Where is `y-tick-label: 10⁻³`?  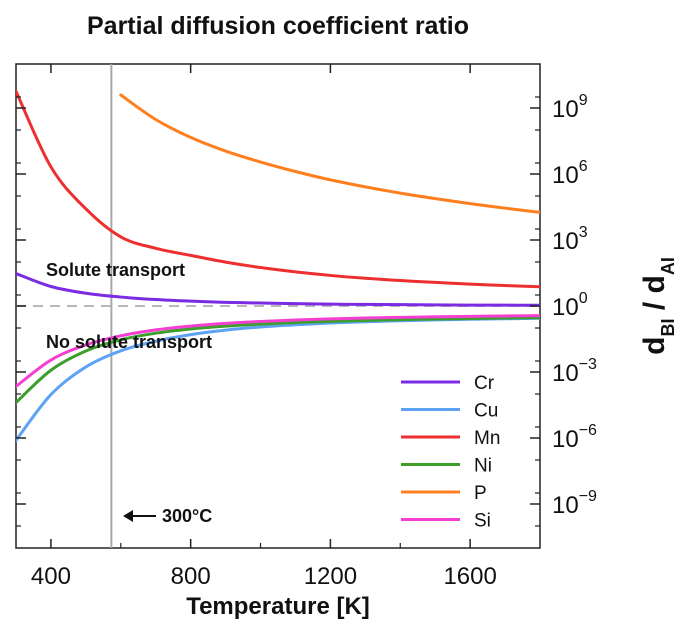
y-tick-label: 10⁻³ is located at coordinates (574, 371).